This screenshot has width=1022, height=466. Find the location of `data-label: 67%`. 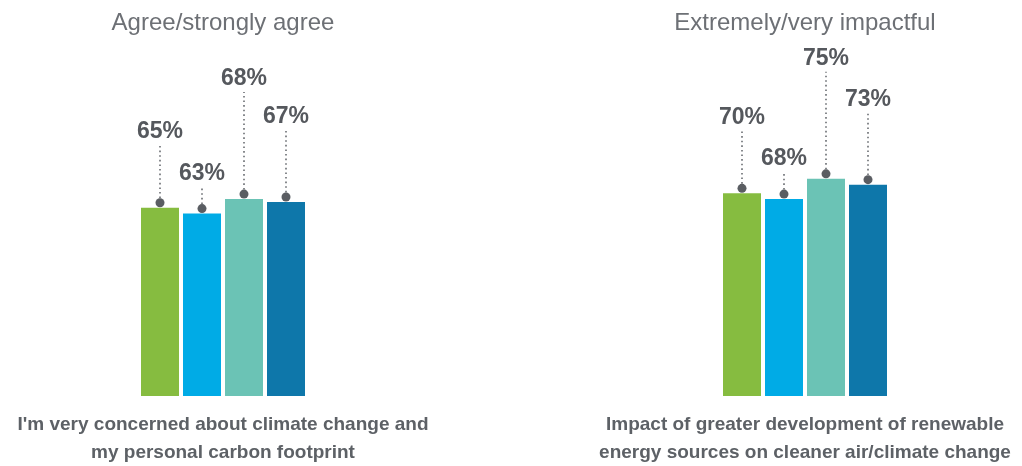

data-label: 67% is located at coordinates (286, 115).